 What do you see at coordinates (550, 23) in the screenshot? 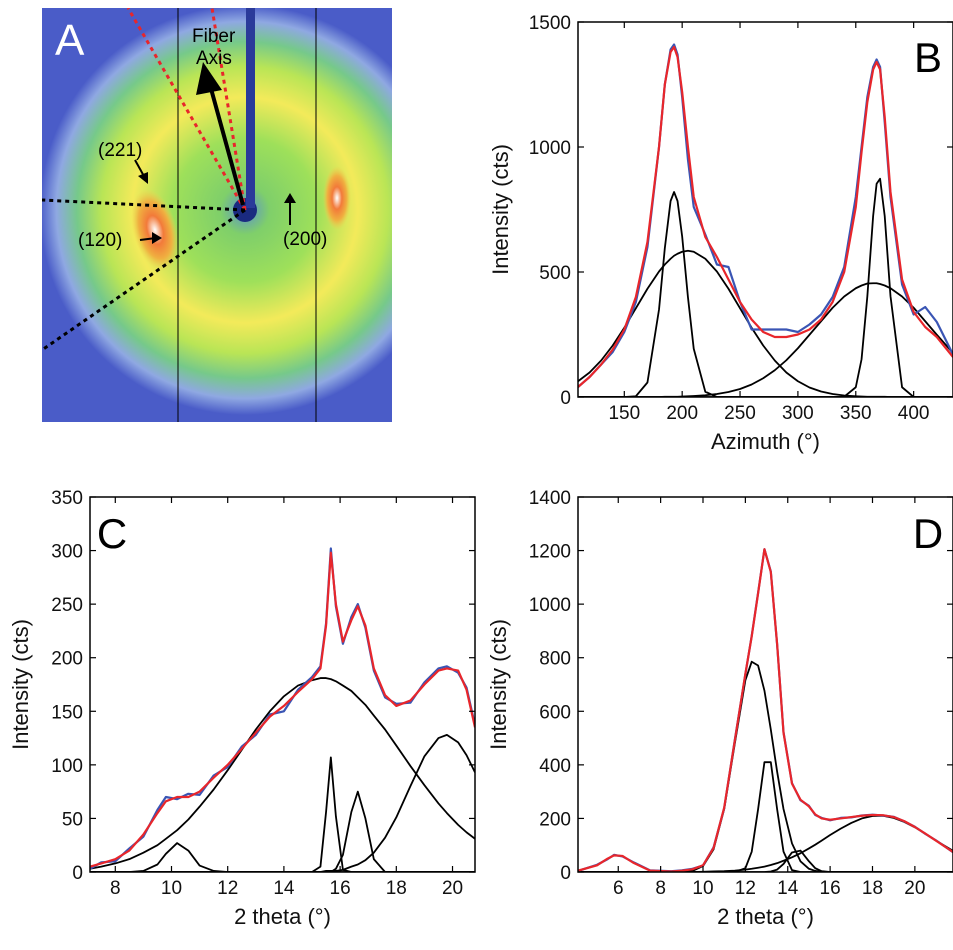
I see `y-tick-label: 1500` at bounding box center [550, 23].